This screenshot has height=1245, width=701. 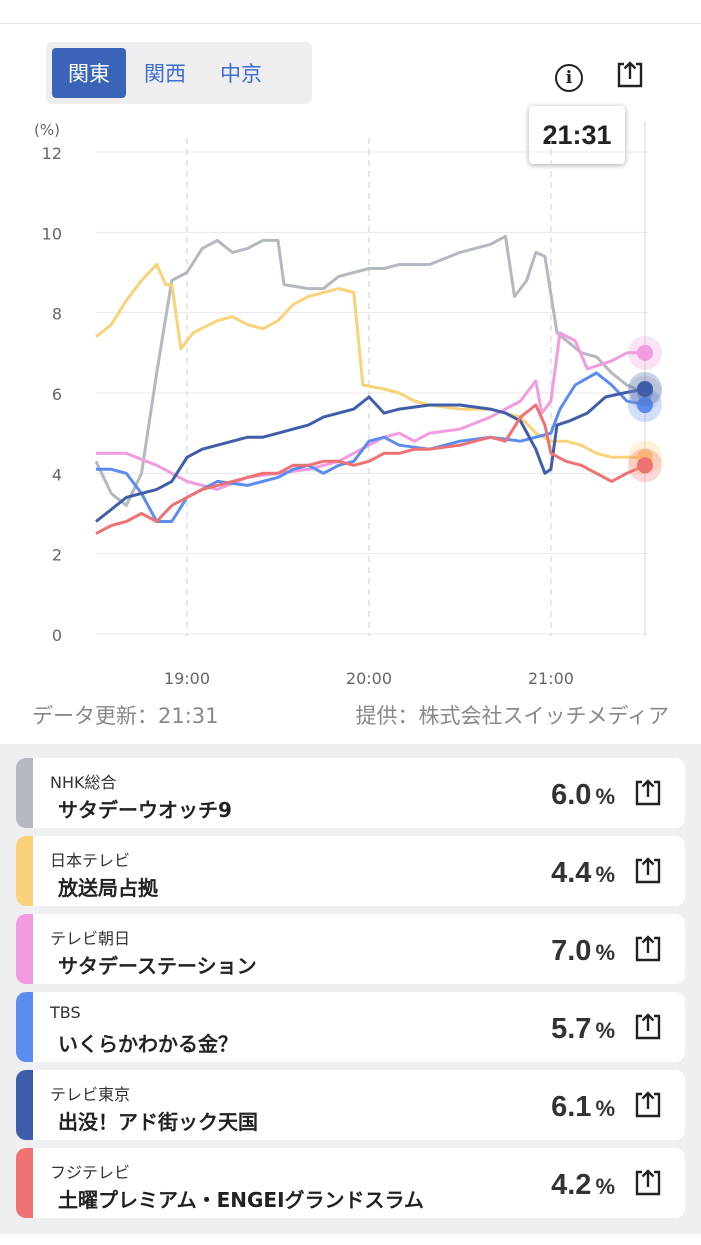 I want to click on series-line-cx, so click(x=370, y=469).